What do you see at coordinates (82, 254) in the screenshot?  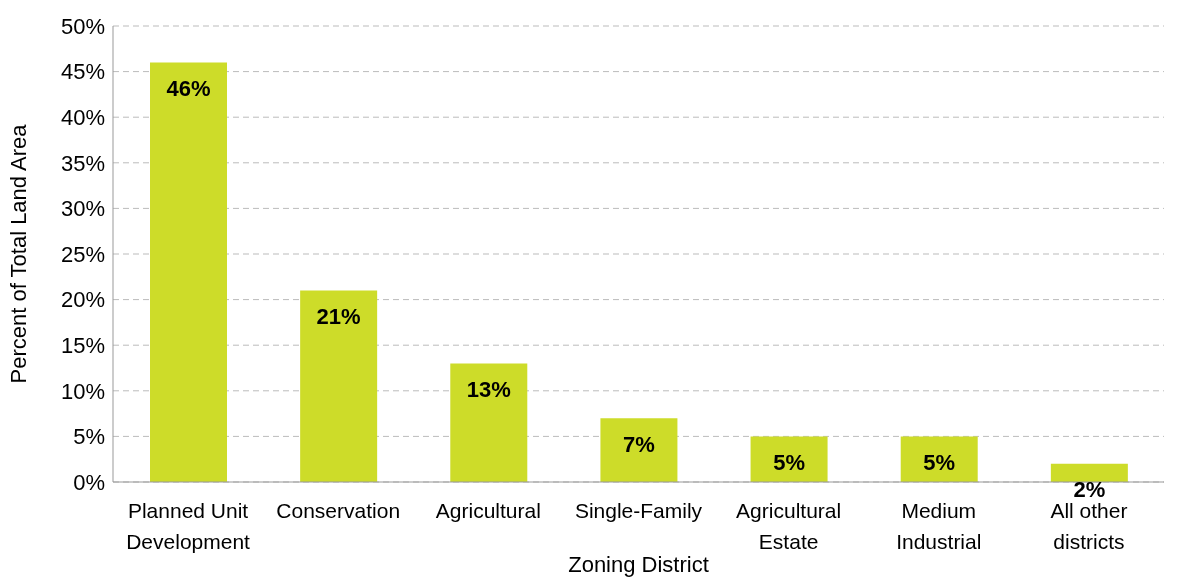 I see `y-tick-label: 25%` at bounding box center [82, 254].